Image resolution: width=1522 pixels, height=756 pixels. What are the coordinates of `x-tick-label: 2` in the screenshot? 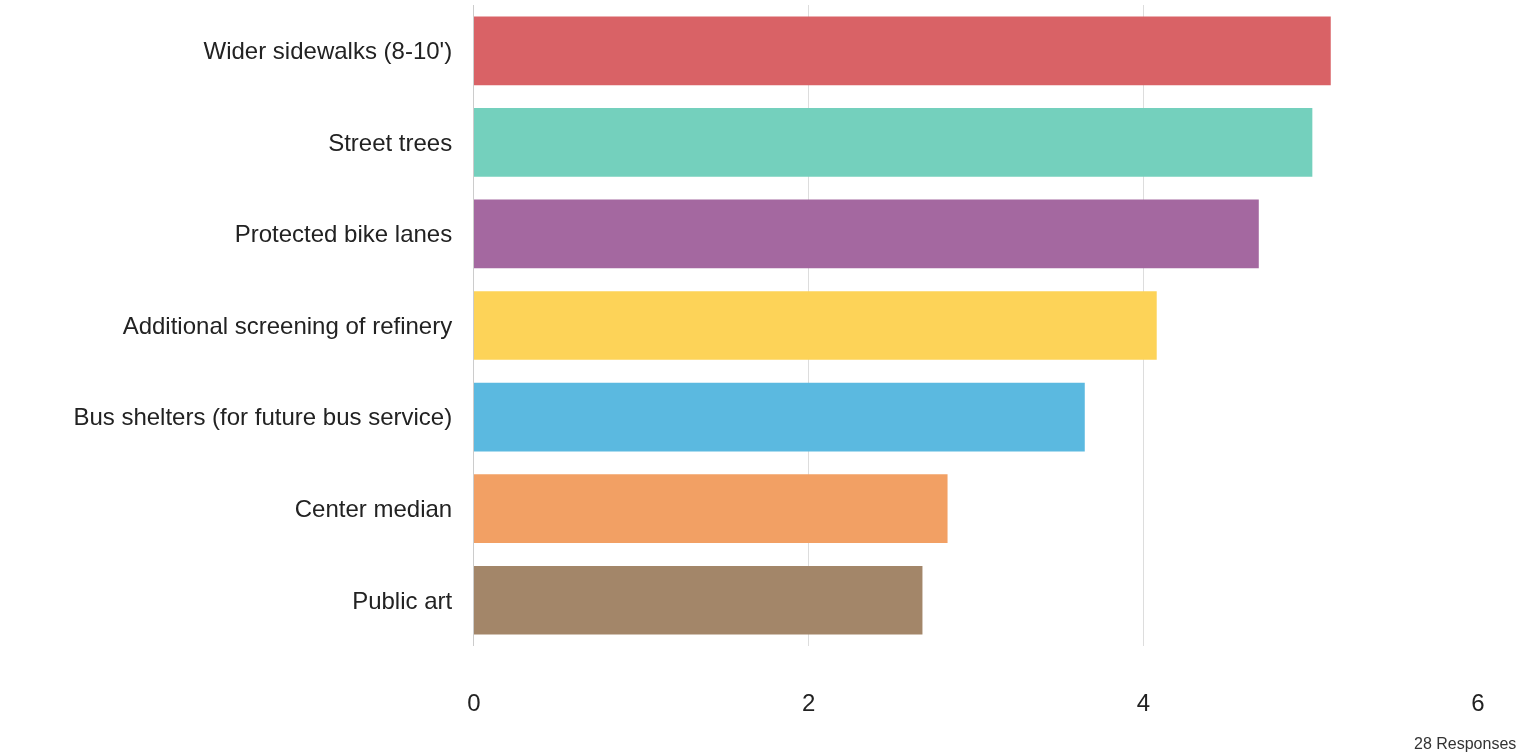 It's located at (808, 702).